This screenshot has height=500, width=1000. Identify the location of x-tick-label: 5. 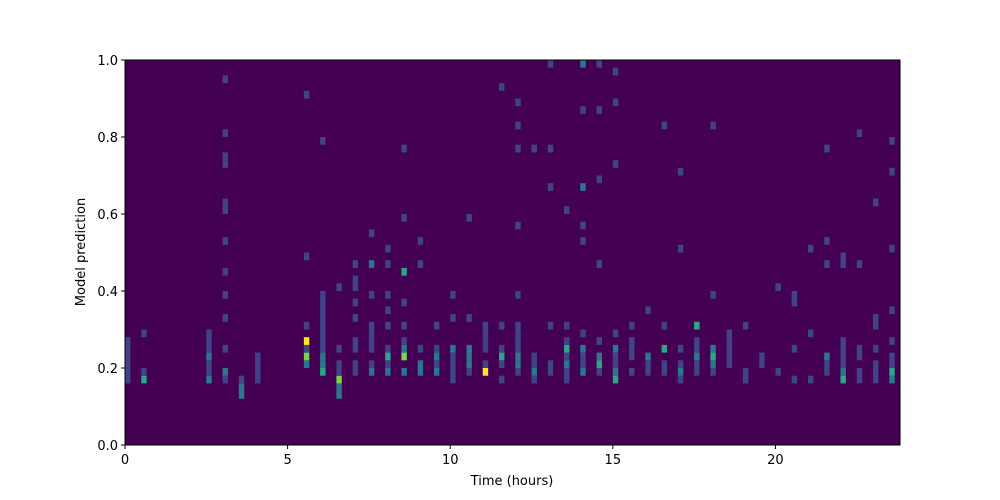
(287, 460).